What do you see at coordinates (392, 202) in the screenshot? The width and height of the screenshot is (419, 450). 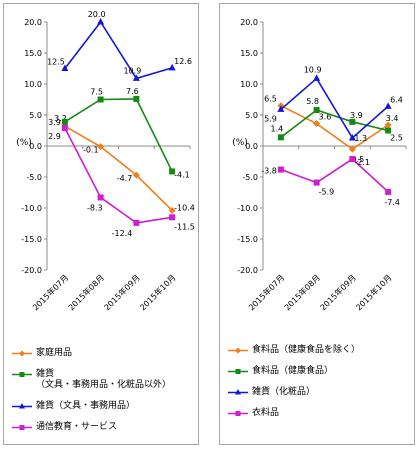 I see `data-label-4-4: -7.4` at bounding box center [392, 202].